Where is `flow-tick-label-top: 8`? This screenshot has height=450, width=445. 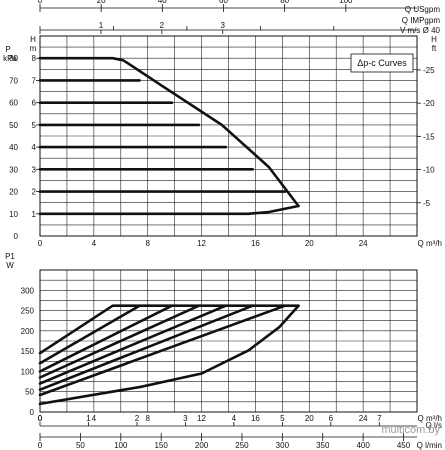 flow-tick-label-top: 8 is located at coordinates (147, 243).